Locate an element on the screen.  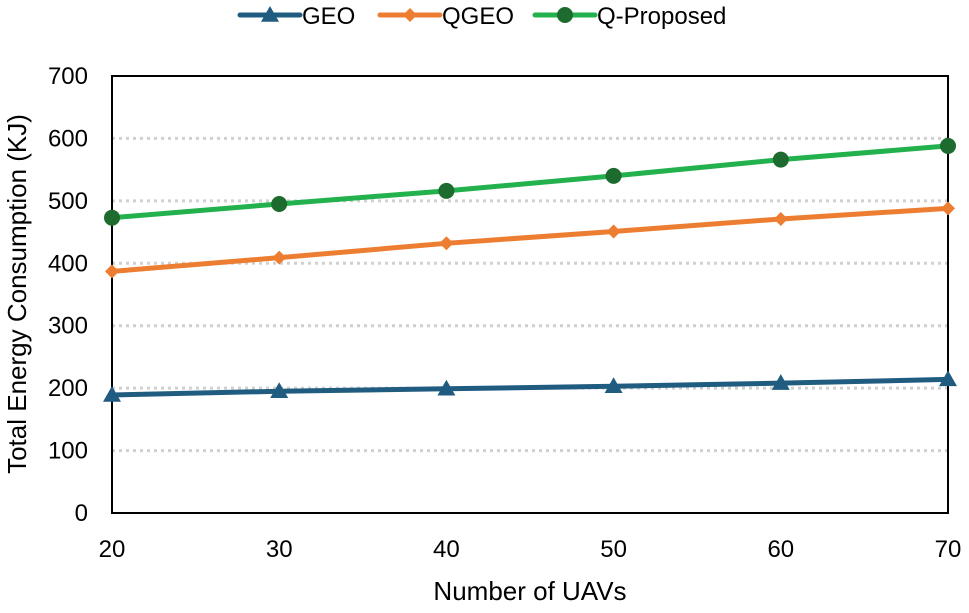
y-tick-label-700: 700 is located at coordinates (68, 76).